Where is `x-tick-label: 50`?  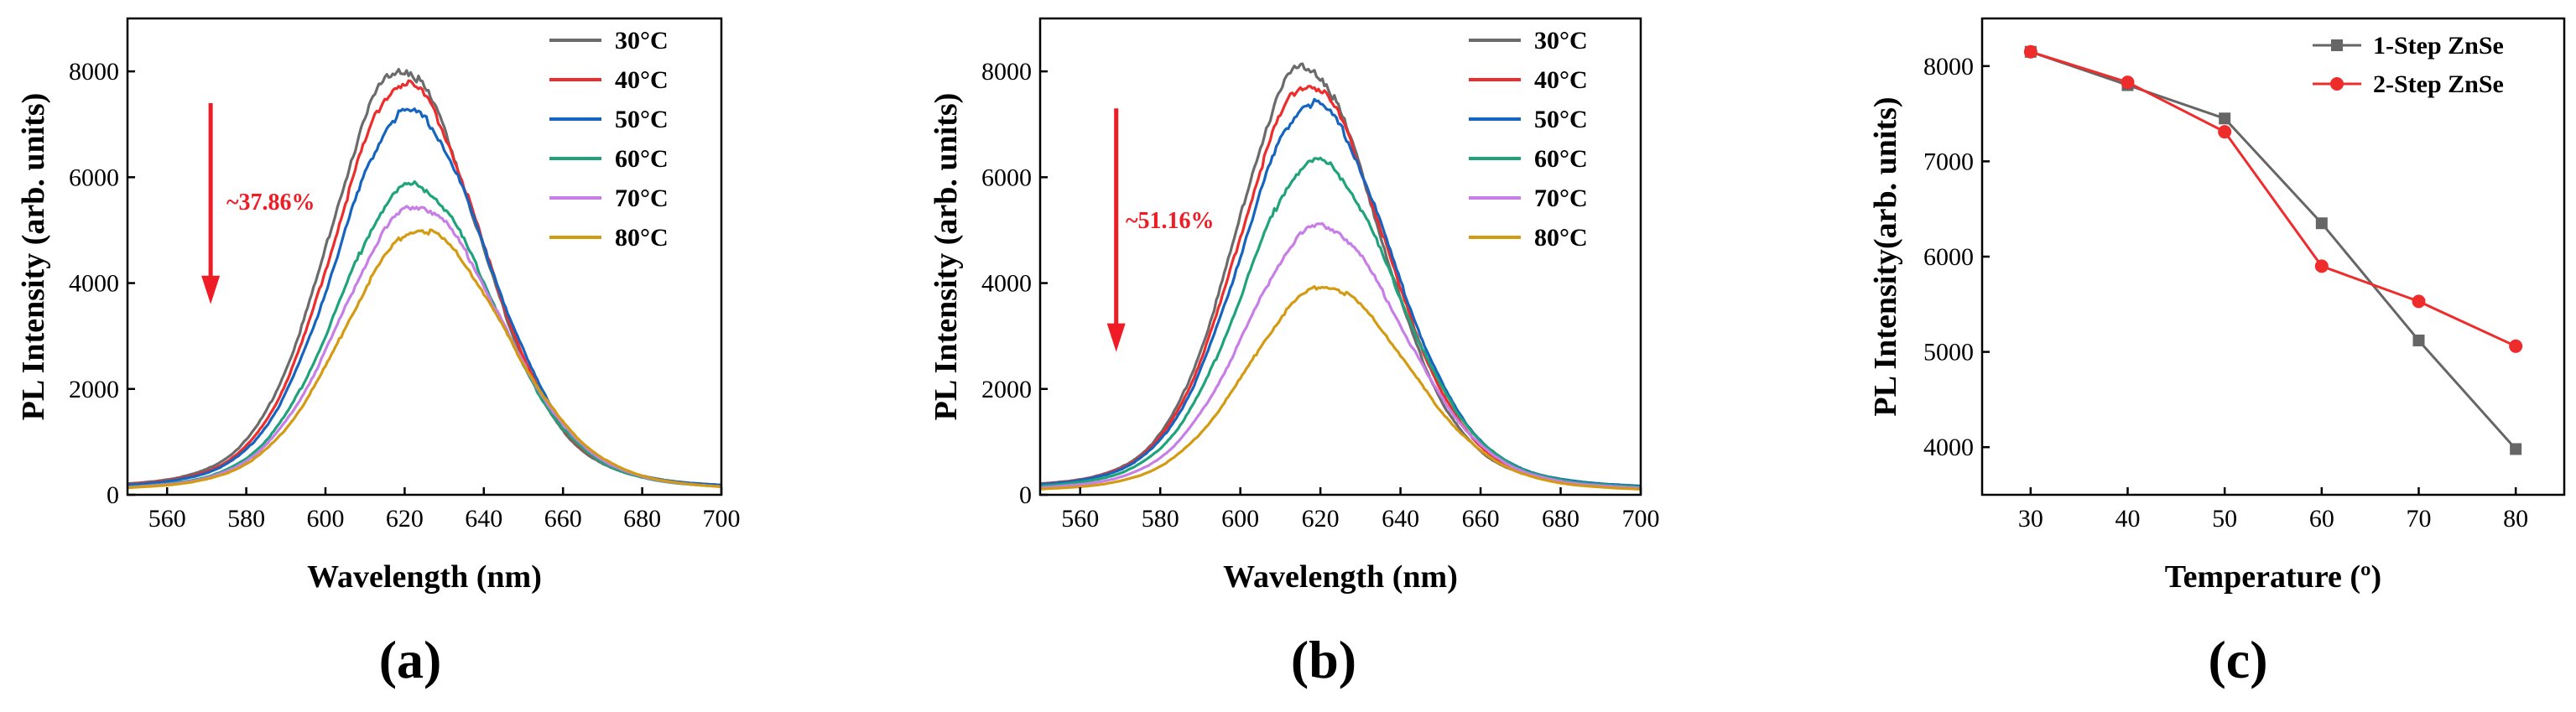 x-tick-label: 50 is located at coordinates (2224, 519).